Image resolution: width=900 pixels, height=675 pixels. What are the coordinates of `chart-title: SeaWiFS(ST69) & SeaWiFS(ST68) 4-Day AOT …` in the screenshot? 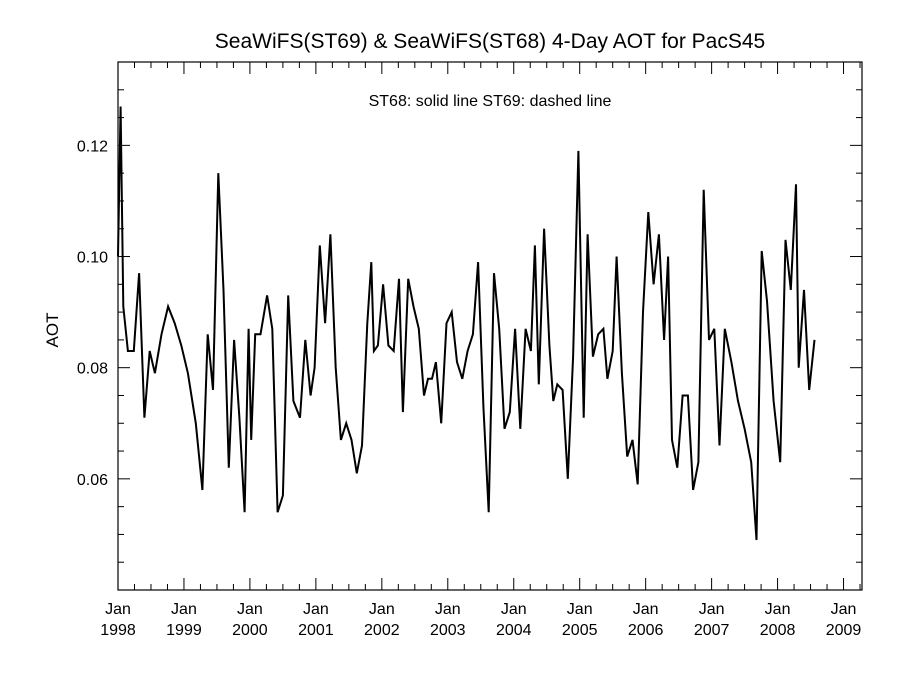 It's located at (490, 41).